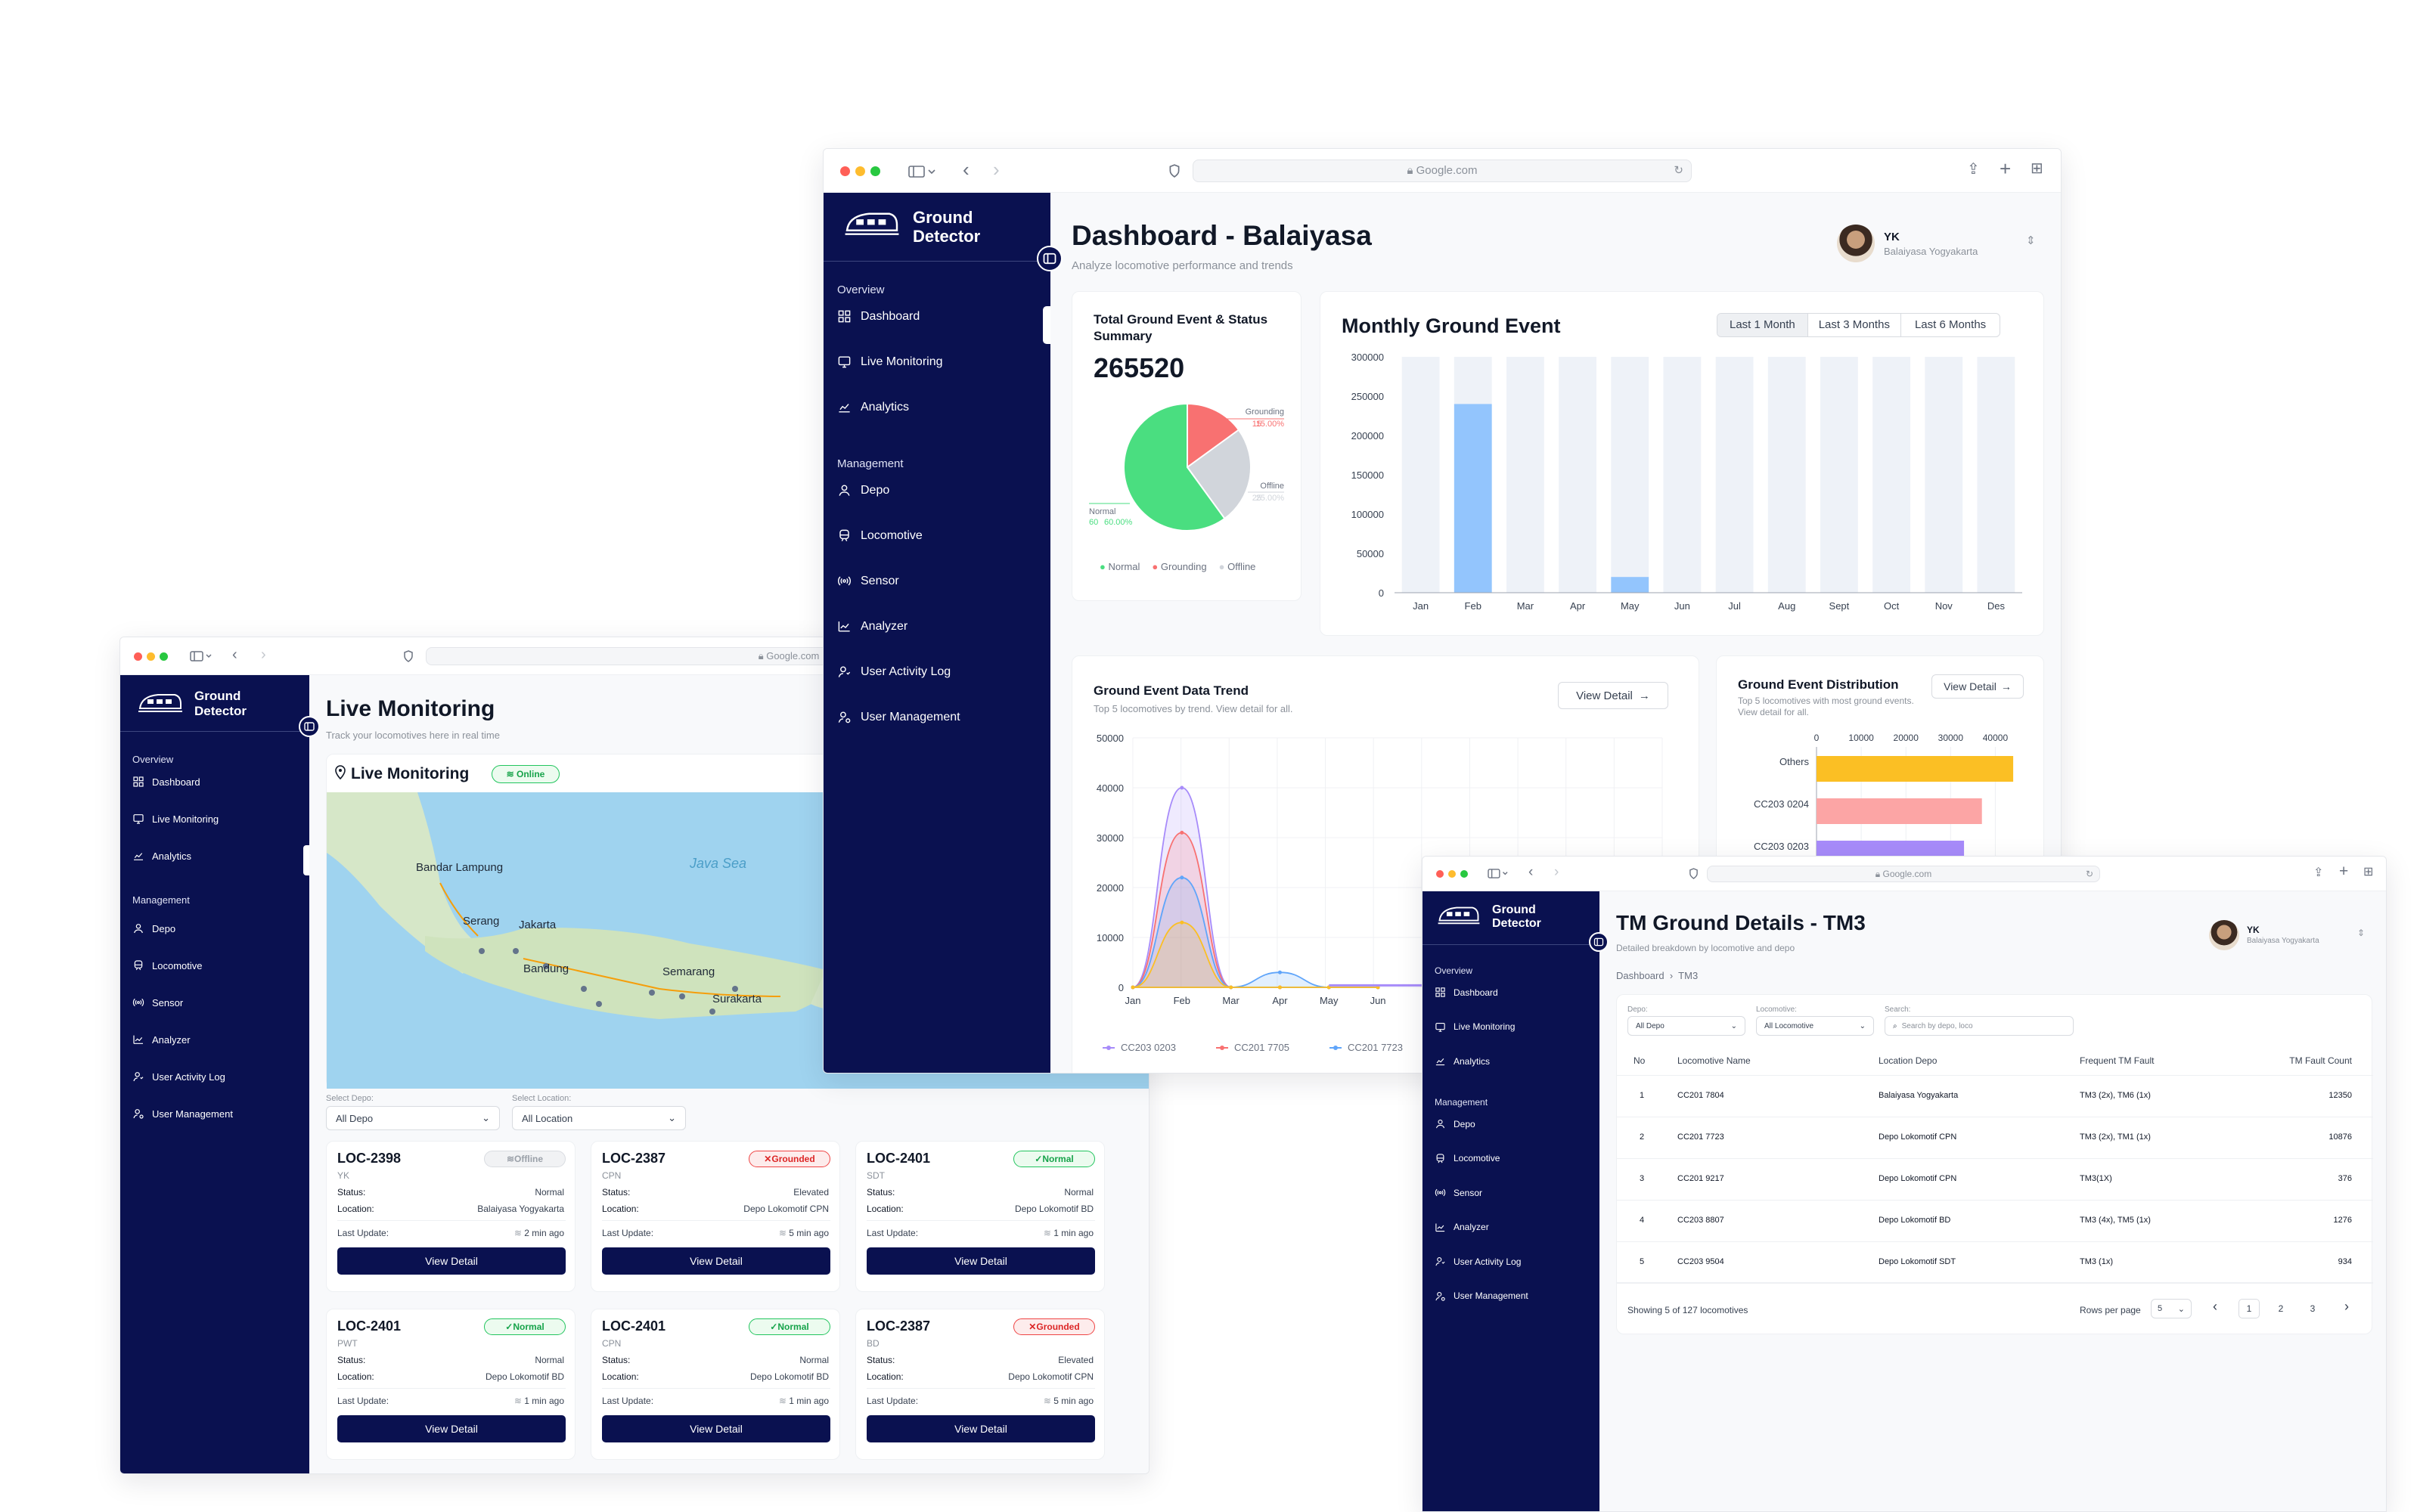 The width and height of the screenshot is (2420, 1512). Describe the element at coordinates (2171, 1308) in the screenshot. I see `rows-per-page-select: 5 ⌄` at that location.